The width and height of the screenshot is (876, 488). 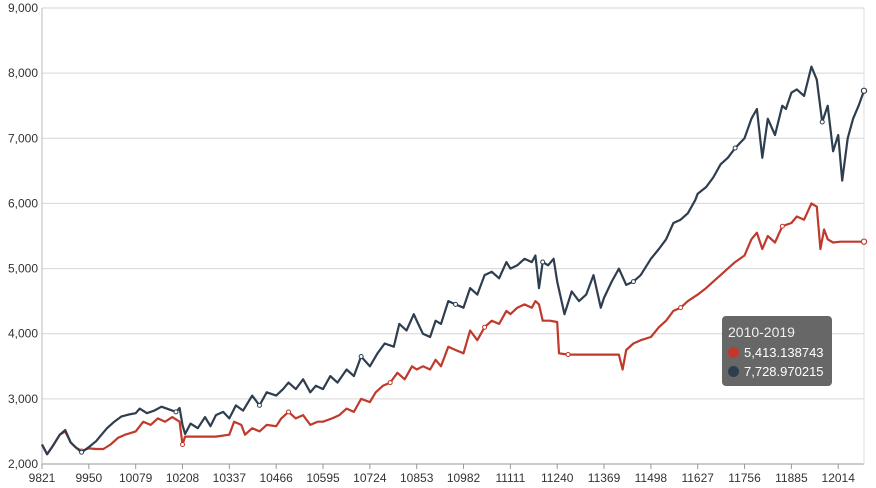 What do you see at coordinates (23, 203) in the screenshot?
I see `y-tick-label: 6,000` at bounding box center [23, 203].